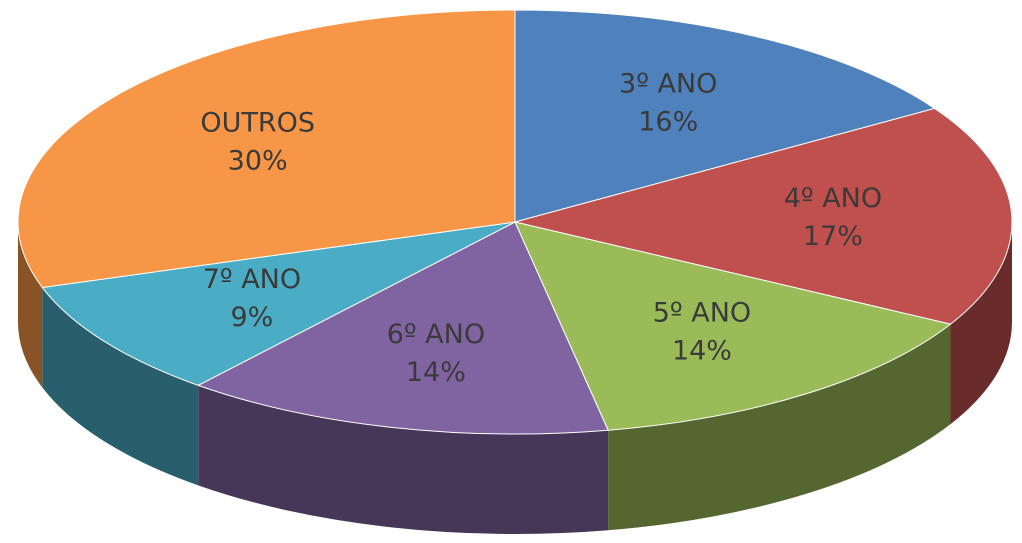 The height and width of the screenshot is (543, 1022). I want to click on slice-value-label: 9%, so click(252, 317).